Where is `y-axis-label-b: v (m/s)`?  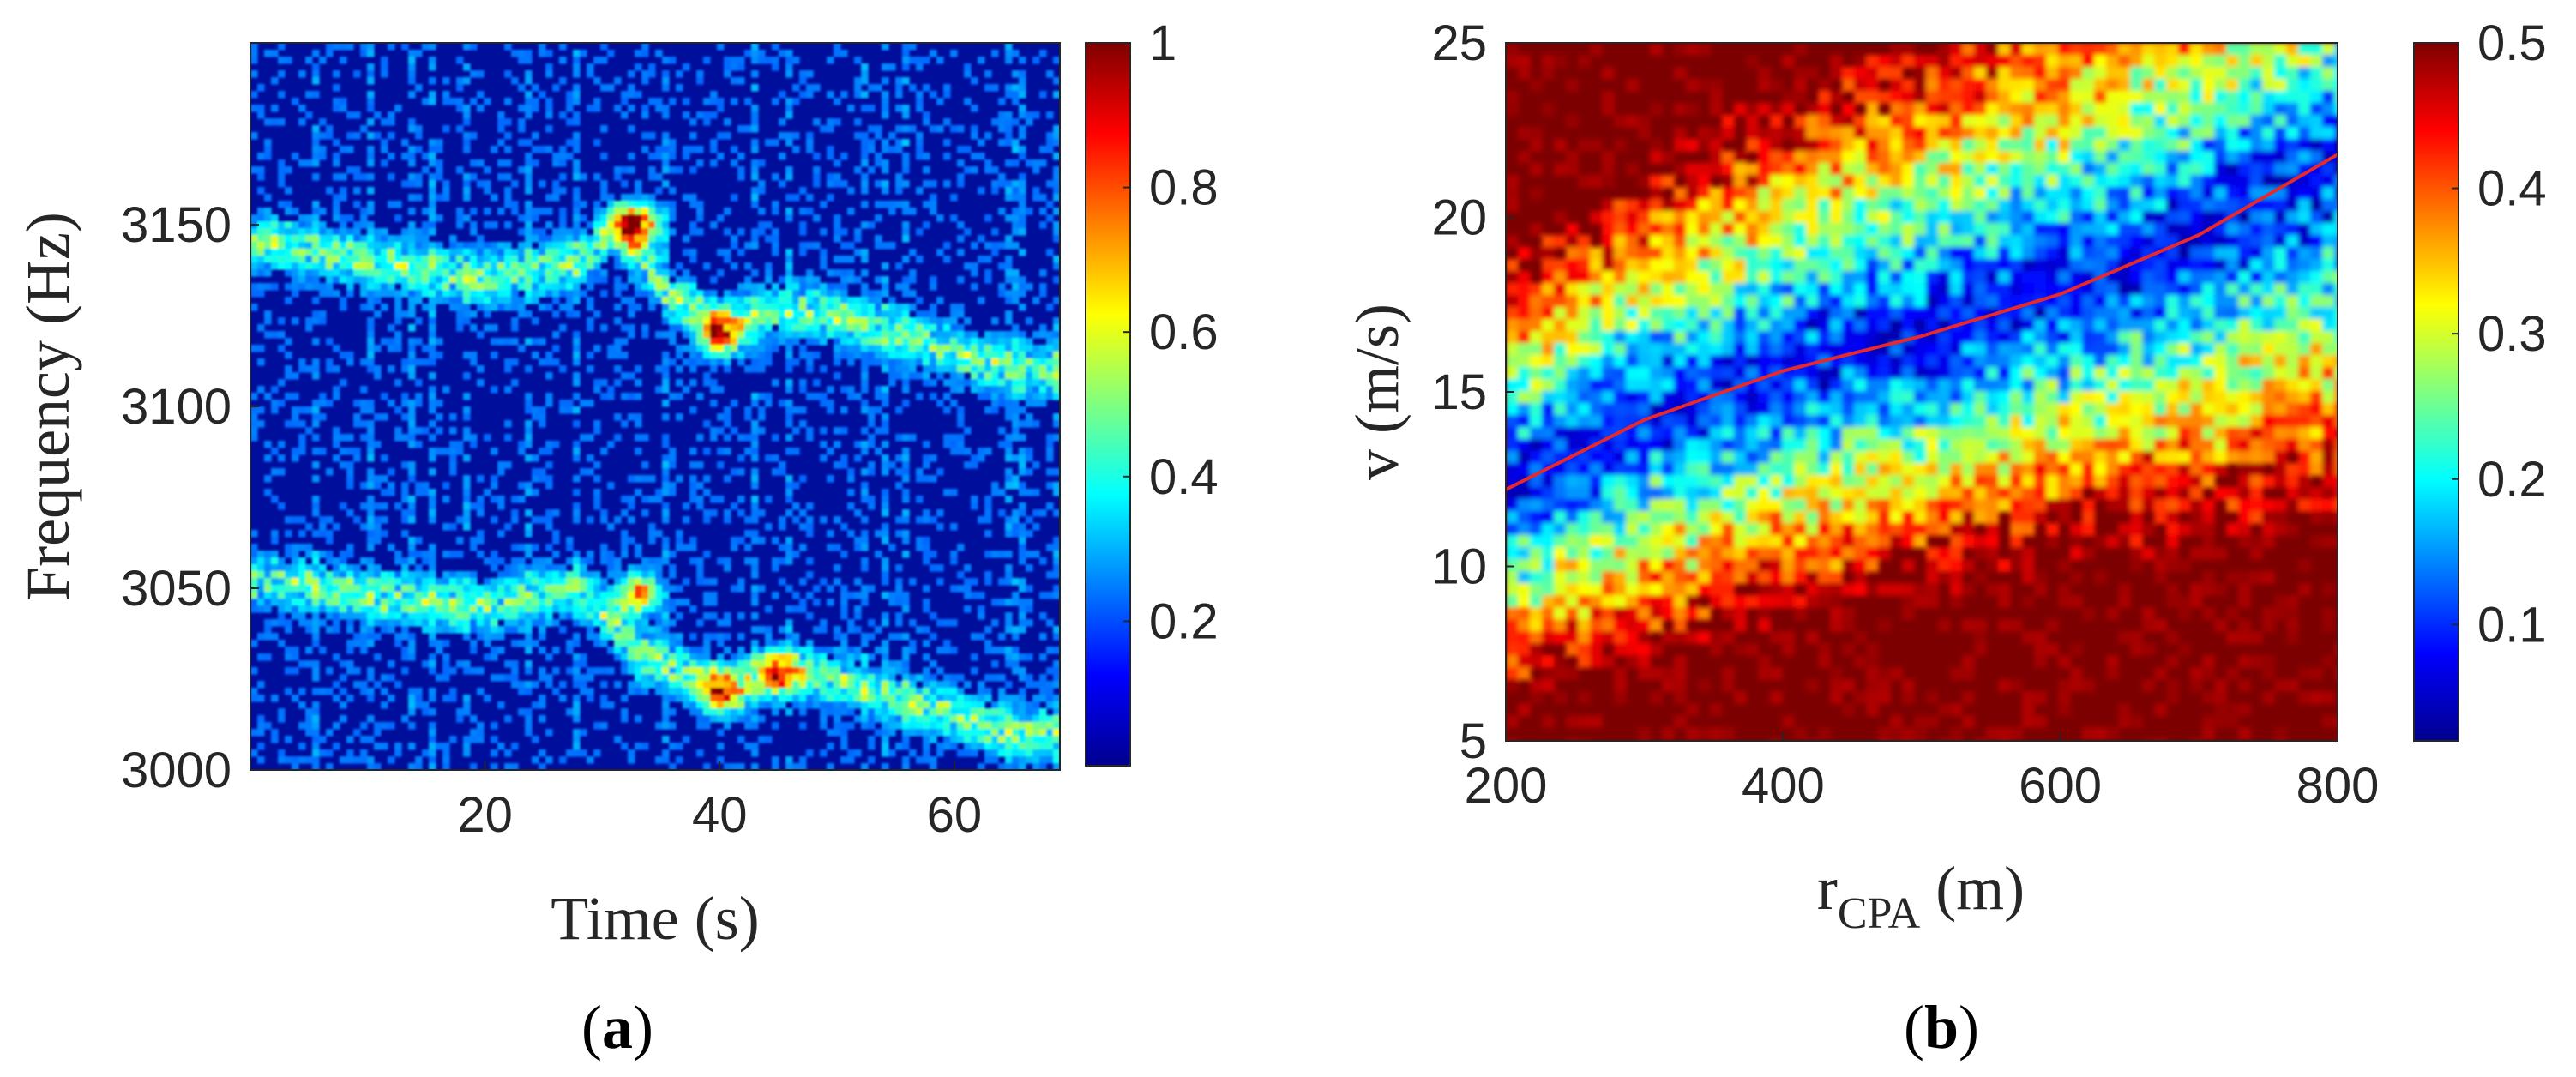
y-axis-label-b: v (m/s) is located at coordinates (1377, 392).